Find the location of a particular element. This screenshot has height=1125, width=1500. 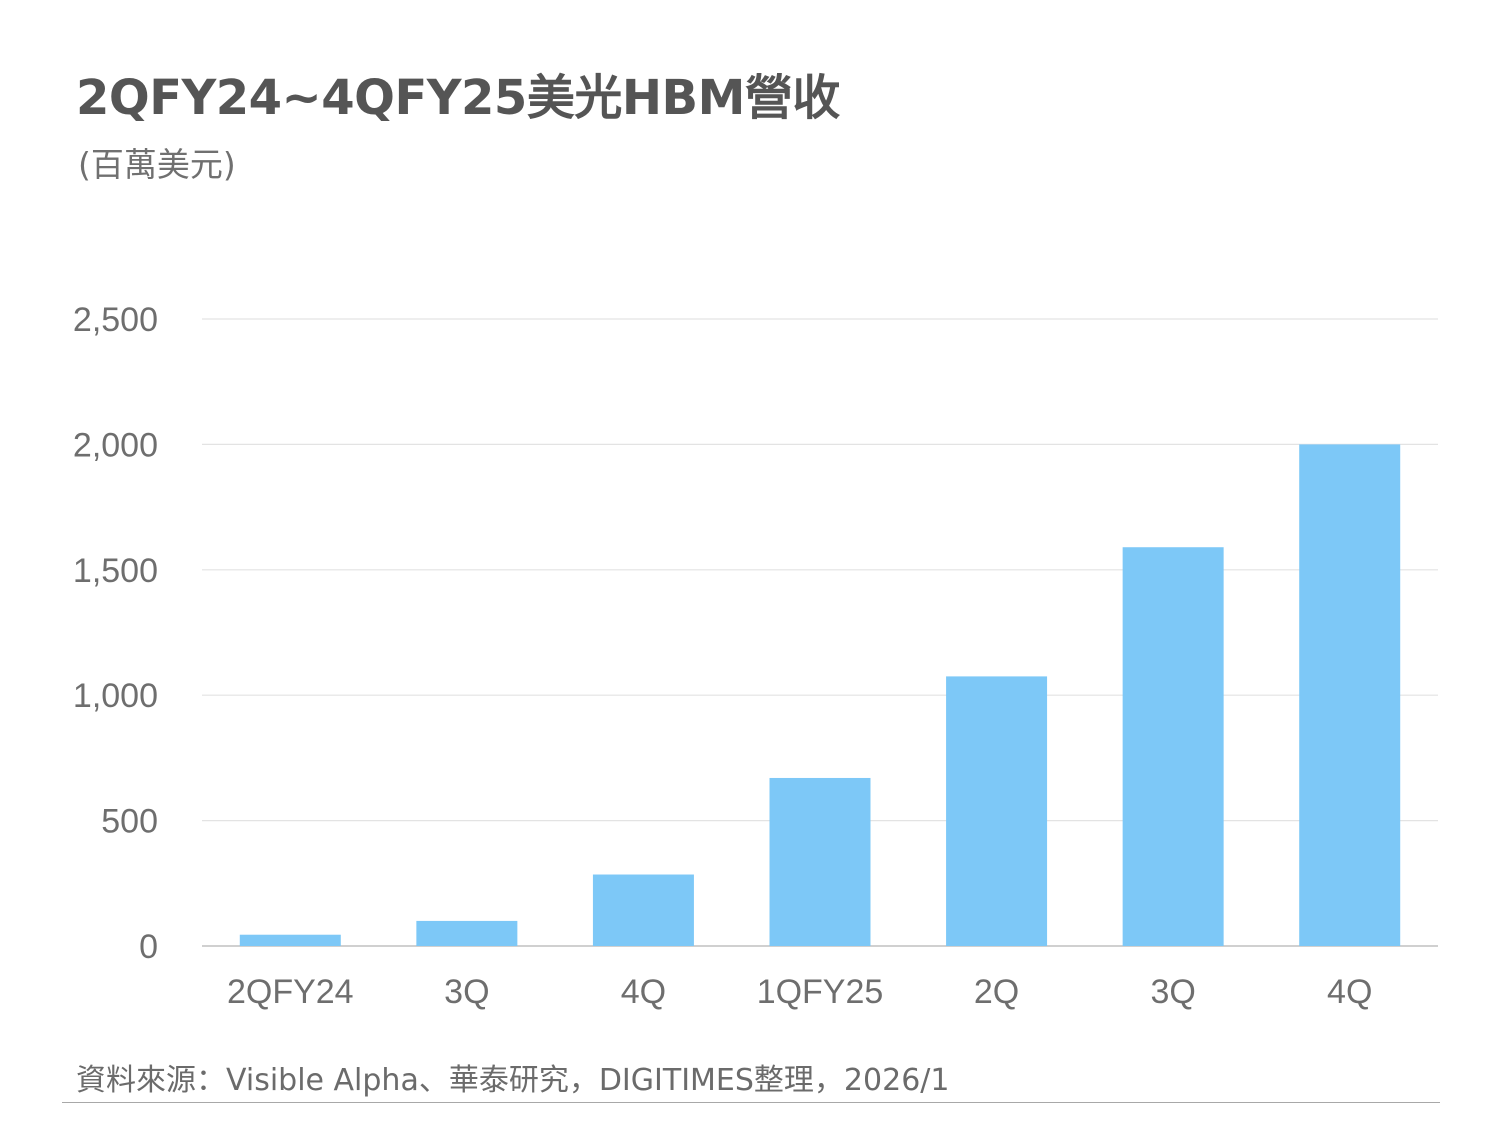

chart-unit-label: (百萬美元) is located at coordinates (157, 164).